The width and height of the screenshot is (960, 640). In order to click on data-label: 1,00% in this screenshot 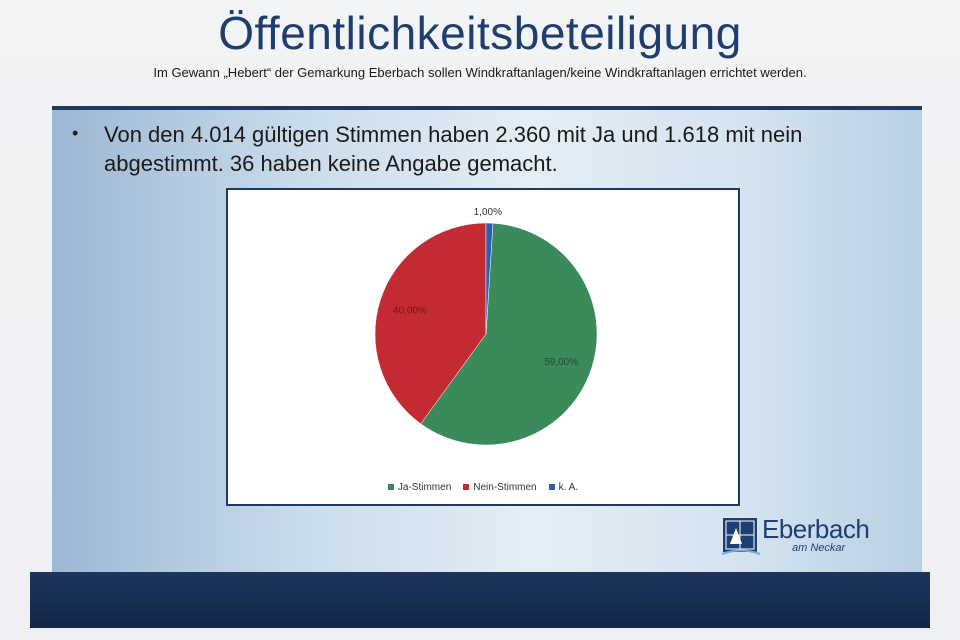, I will do `click(488, 212)`.